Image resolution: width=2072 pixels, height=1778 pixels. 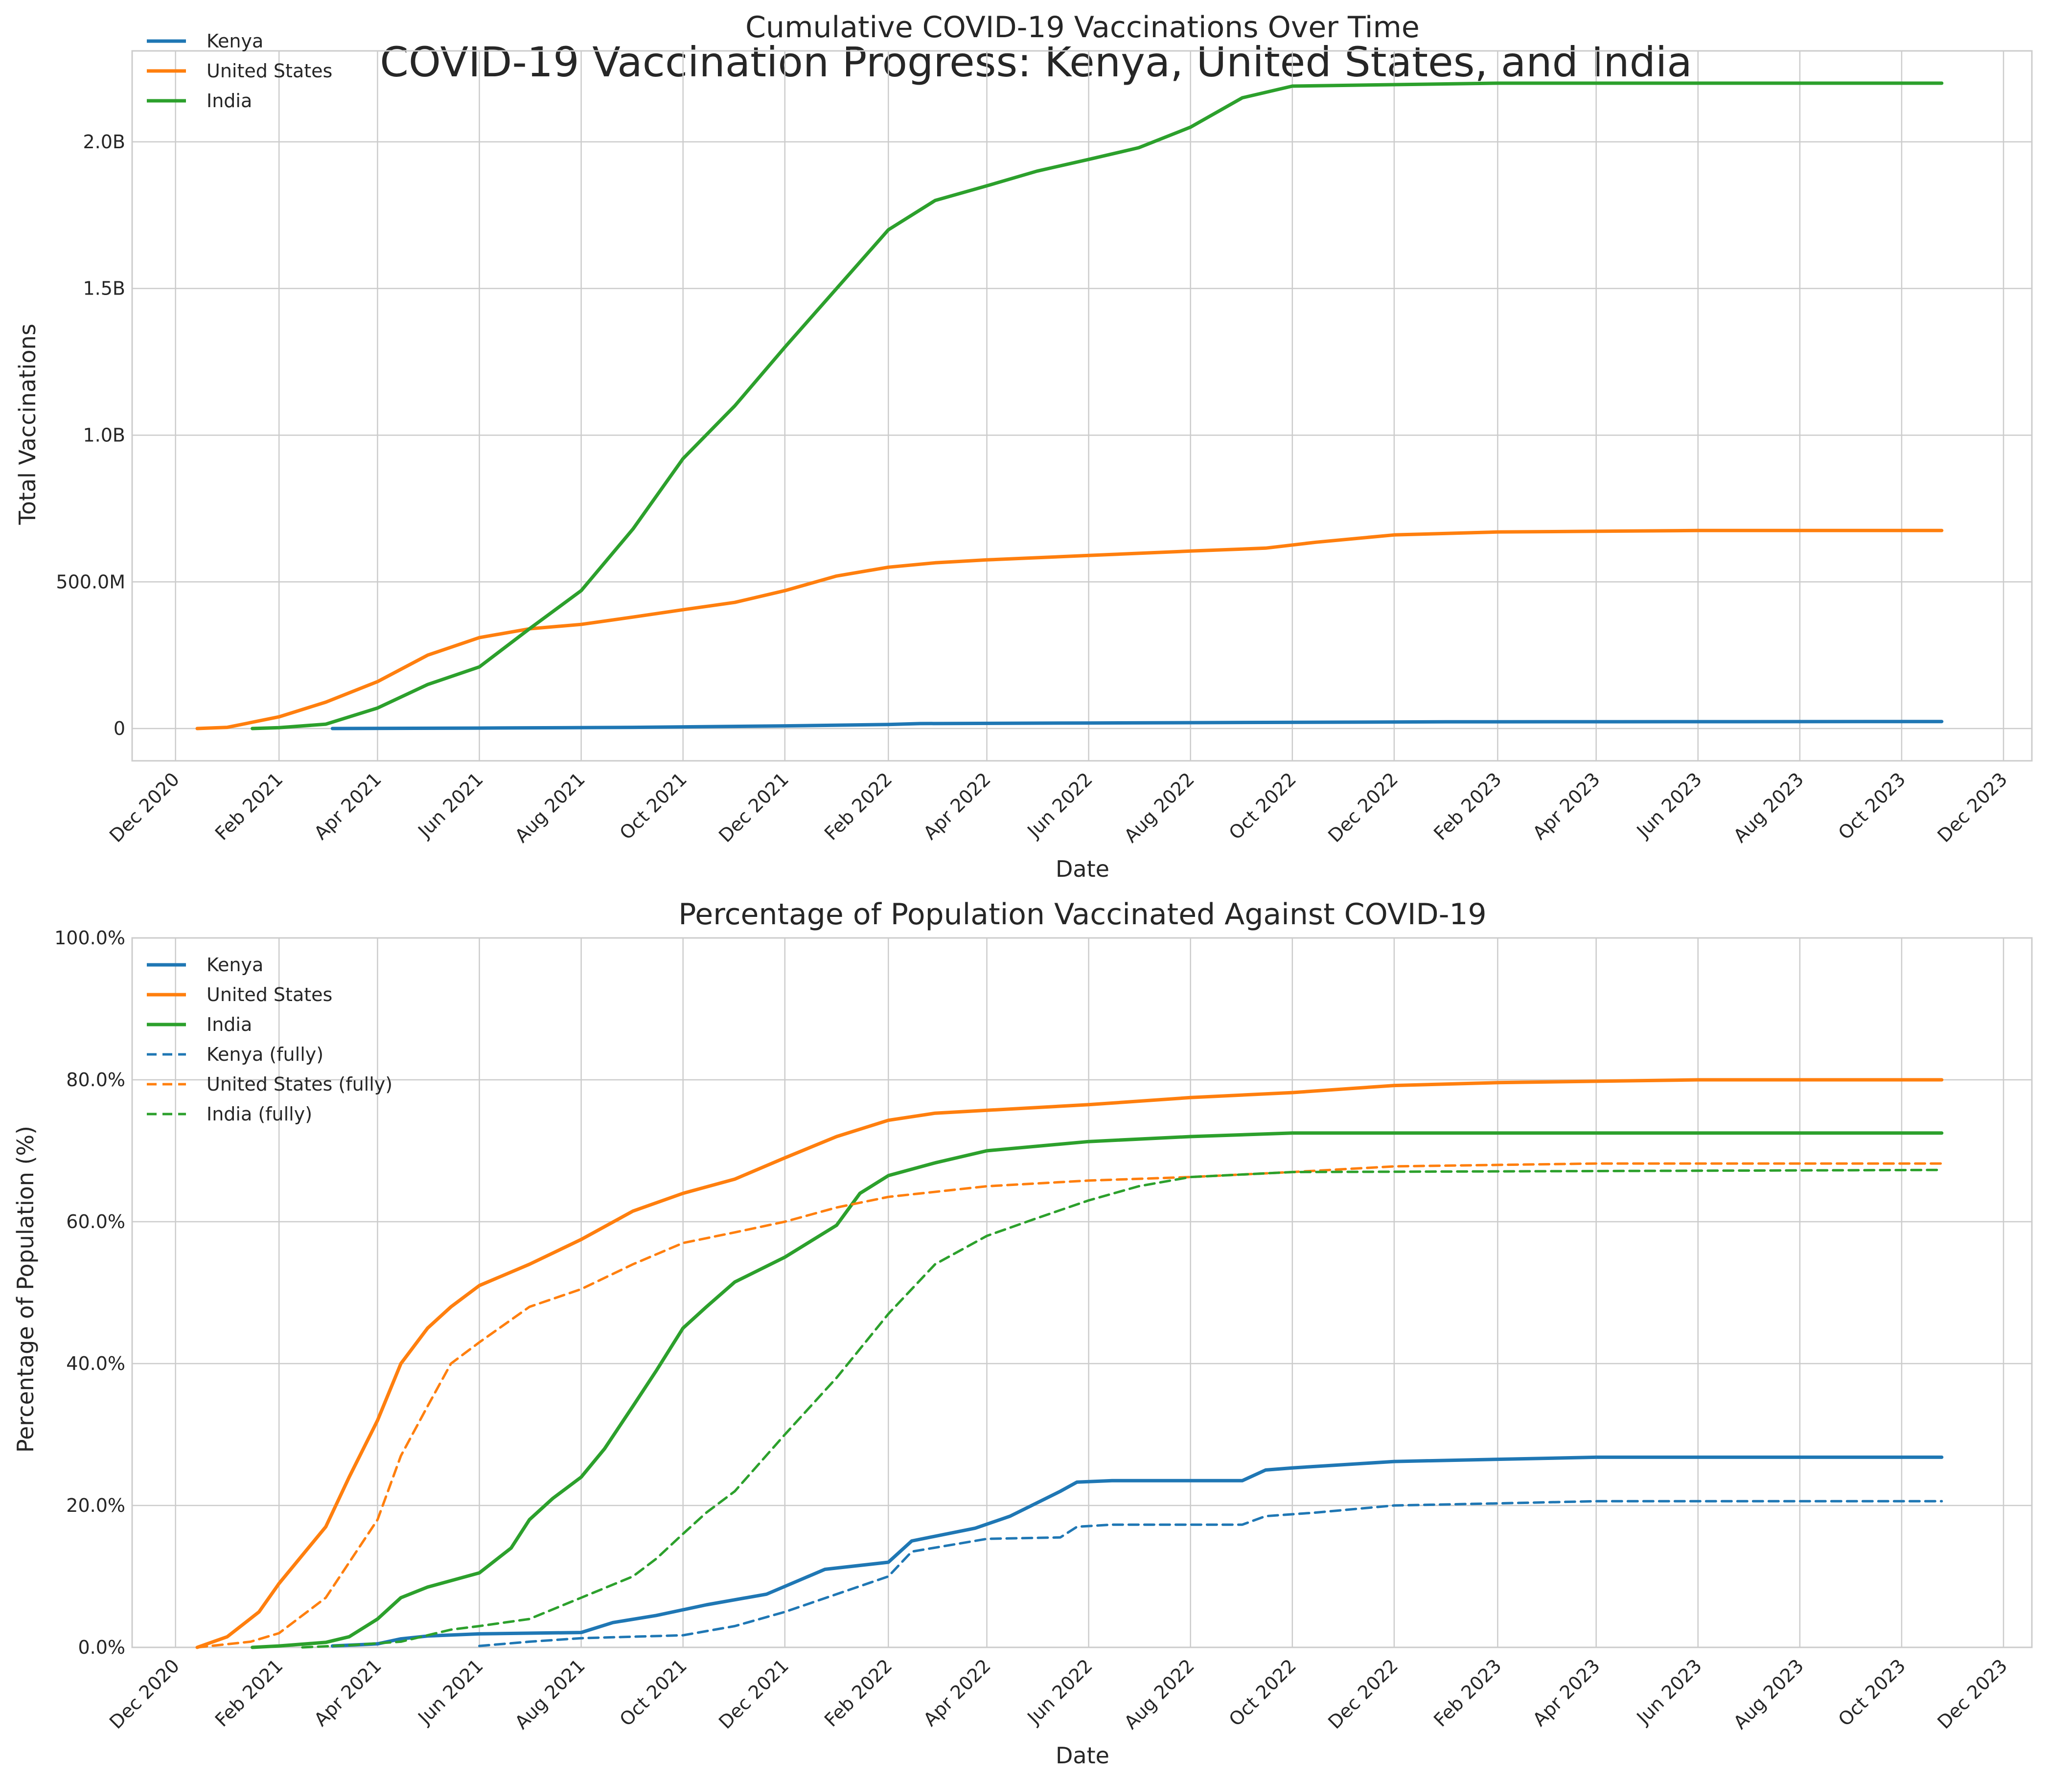 I want to click on y-tick-label: 1.0B, so click(x=104, y=435).